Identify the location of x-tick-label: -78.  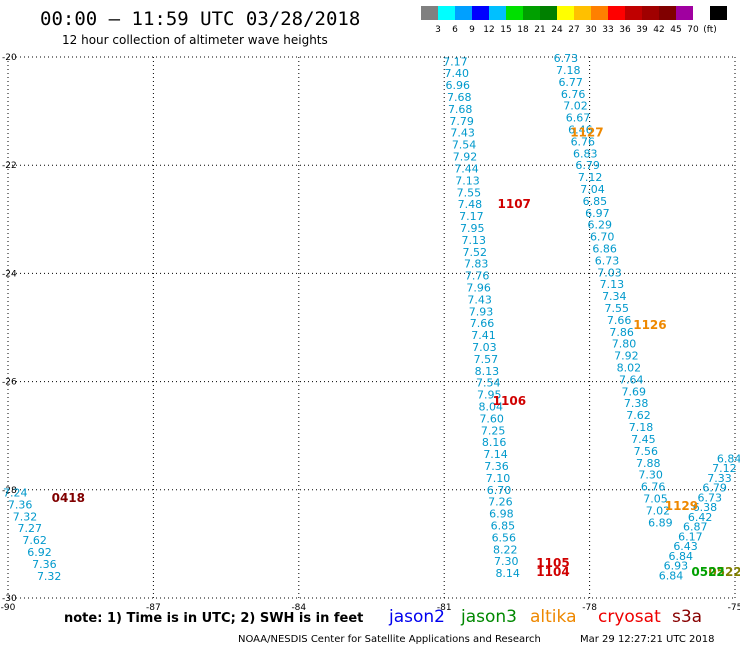
(589, 608).